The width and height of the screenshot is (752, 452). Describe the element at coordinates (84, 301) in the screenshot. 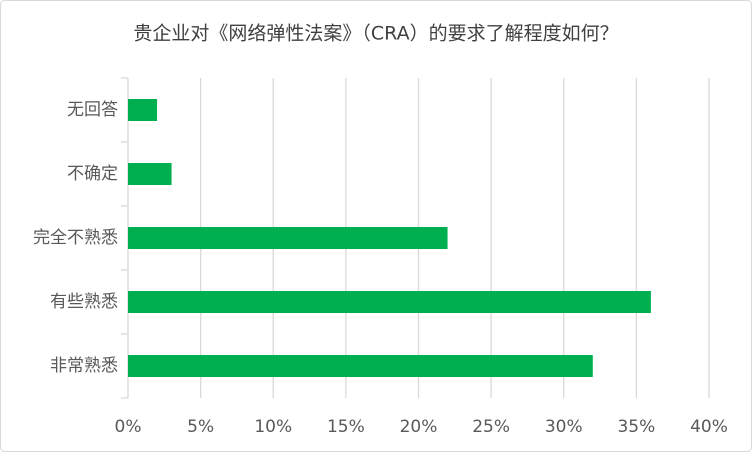

I see `y-tick-label: 有些熟悉` at that location.